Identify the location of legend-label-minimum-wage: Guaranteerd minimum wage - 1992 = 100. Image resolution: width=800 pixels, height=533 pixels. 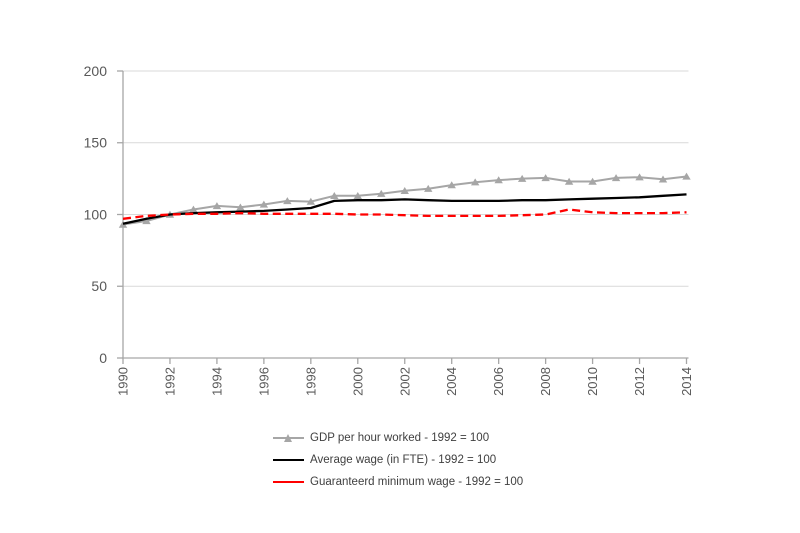
(417, 482).